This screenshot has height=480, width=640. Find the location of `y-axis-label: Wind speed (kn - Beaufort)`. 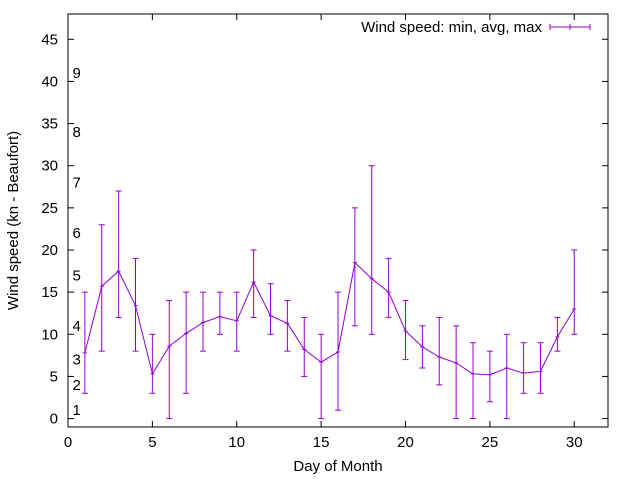

y-axis-label: Wind speed (kn - Beaufort) is located at coordinates (13, 220).